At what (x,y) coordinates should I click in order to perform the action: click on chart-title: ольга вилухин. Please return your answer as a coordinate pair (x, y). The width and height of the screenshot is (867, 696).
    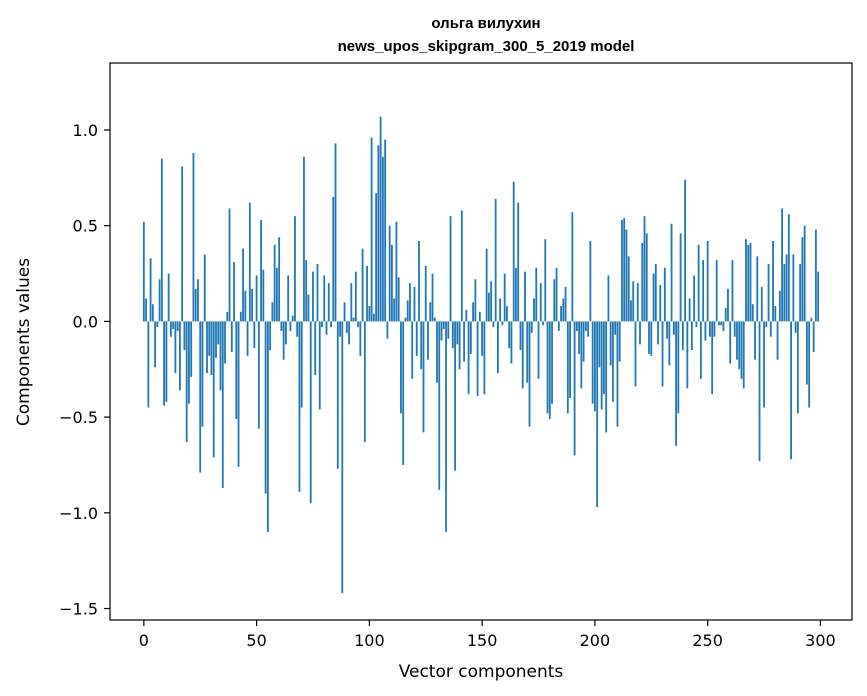
    Looking at the image, I should click on (485, 23).